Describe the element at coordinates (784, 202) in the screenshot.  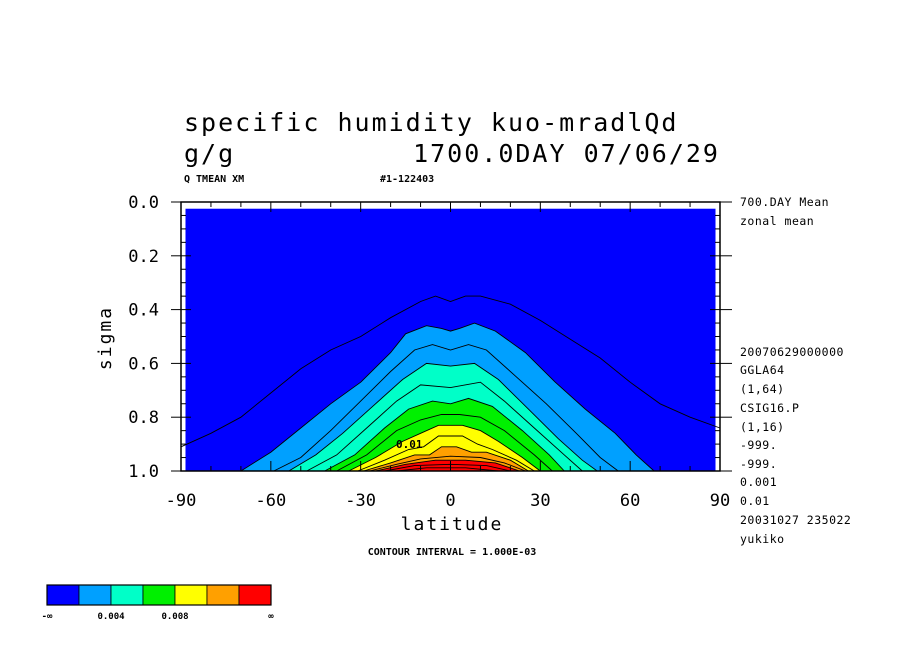
I see `info-line: 700.DAY Mean` at that location.